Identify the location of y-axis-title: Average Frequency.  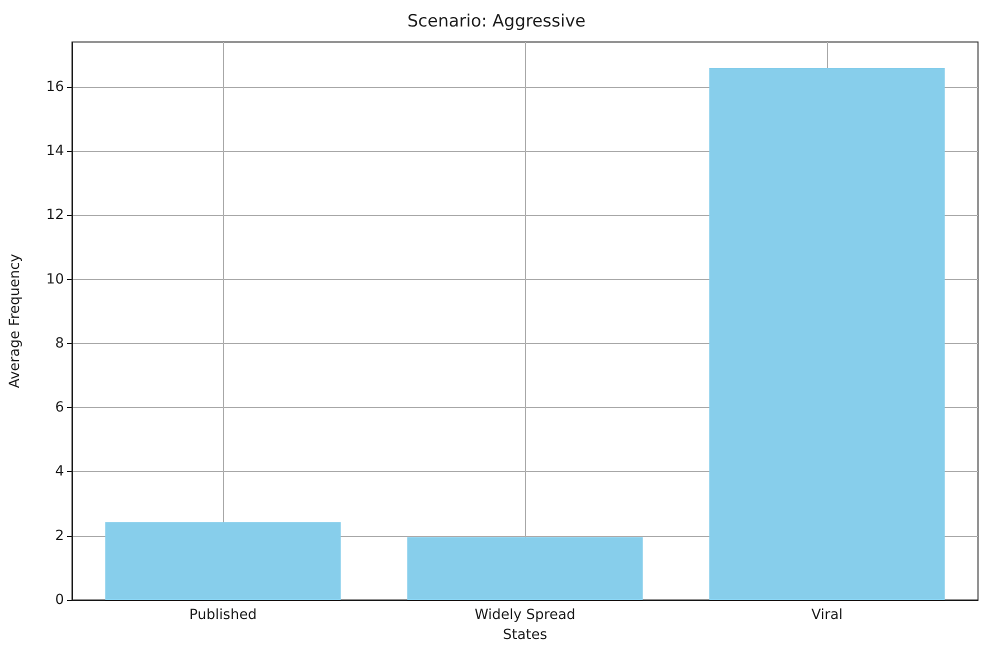
(15, 321).